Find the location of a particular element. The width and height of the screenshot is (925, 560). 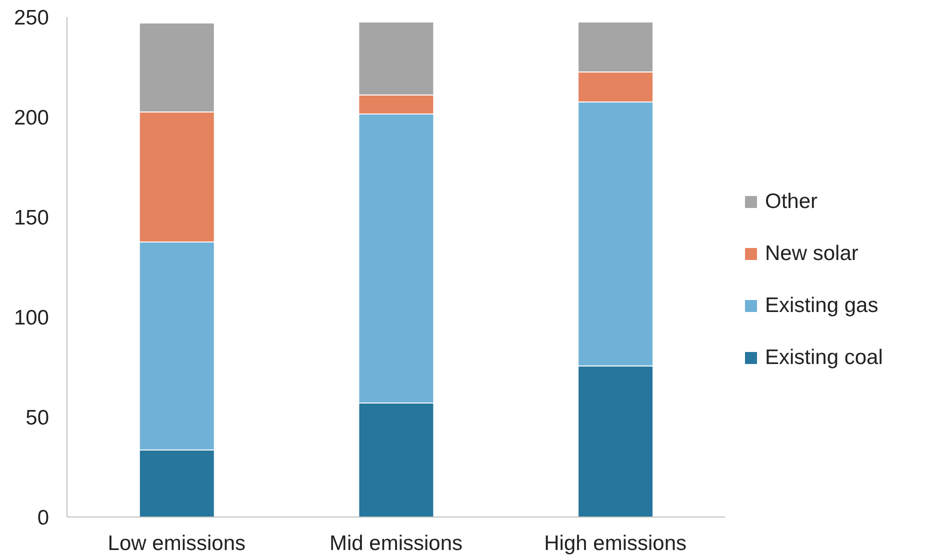

y-tick-label: 50 is located at coordinates (37, 418).